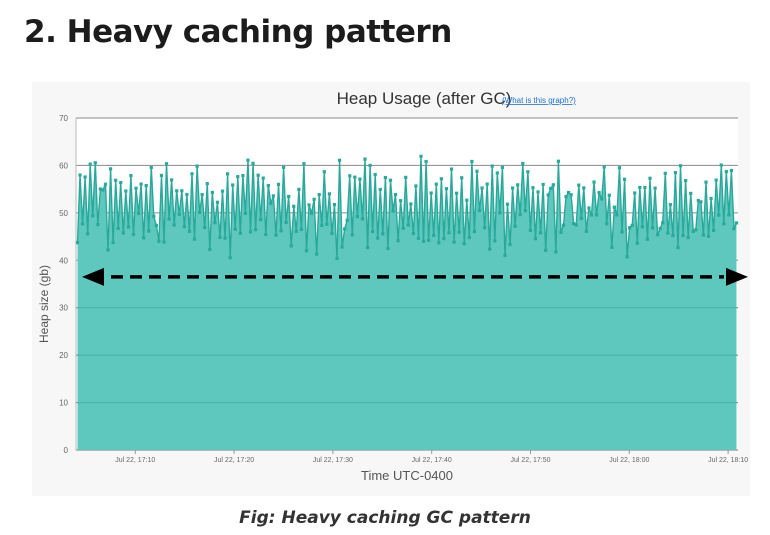 The height and width of the screenshot is (535, 770). What do you see at coordinates (63, 403) in the screenshot?
I see `y-tick-label: 10` at bounding box center [63, 403].